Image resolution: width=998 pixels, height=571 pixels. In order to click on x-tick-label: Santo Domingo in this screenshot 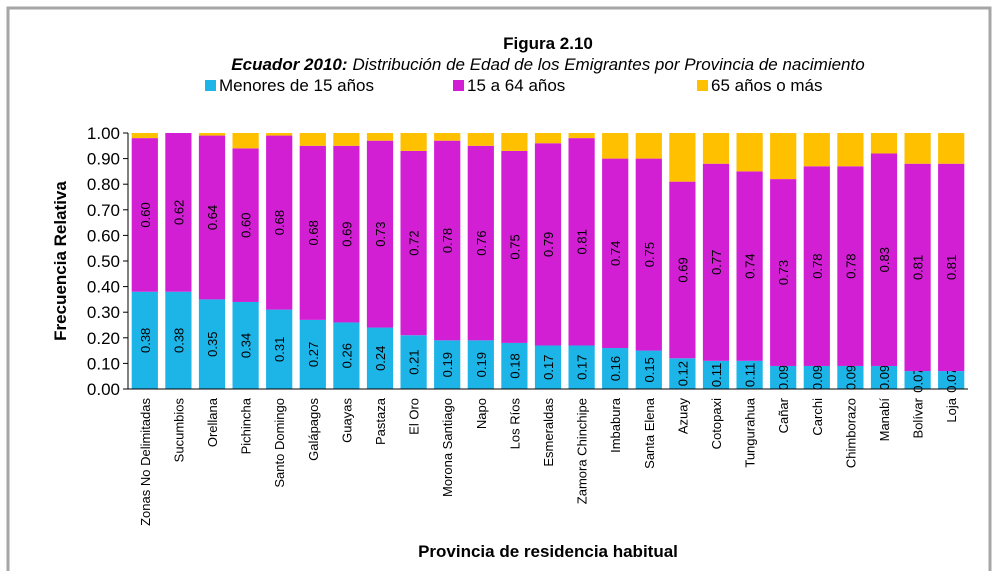, I will do `click(279, 443)`.